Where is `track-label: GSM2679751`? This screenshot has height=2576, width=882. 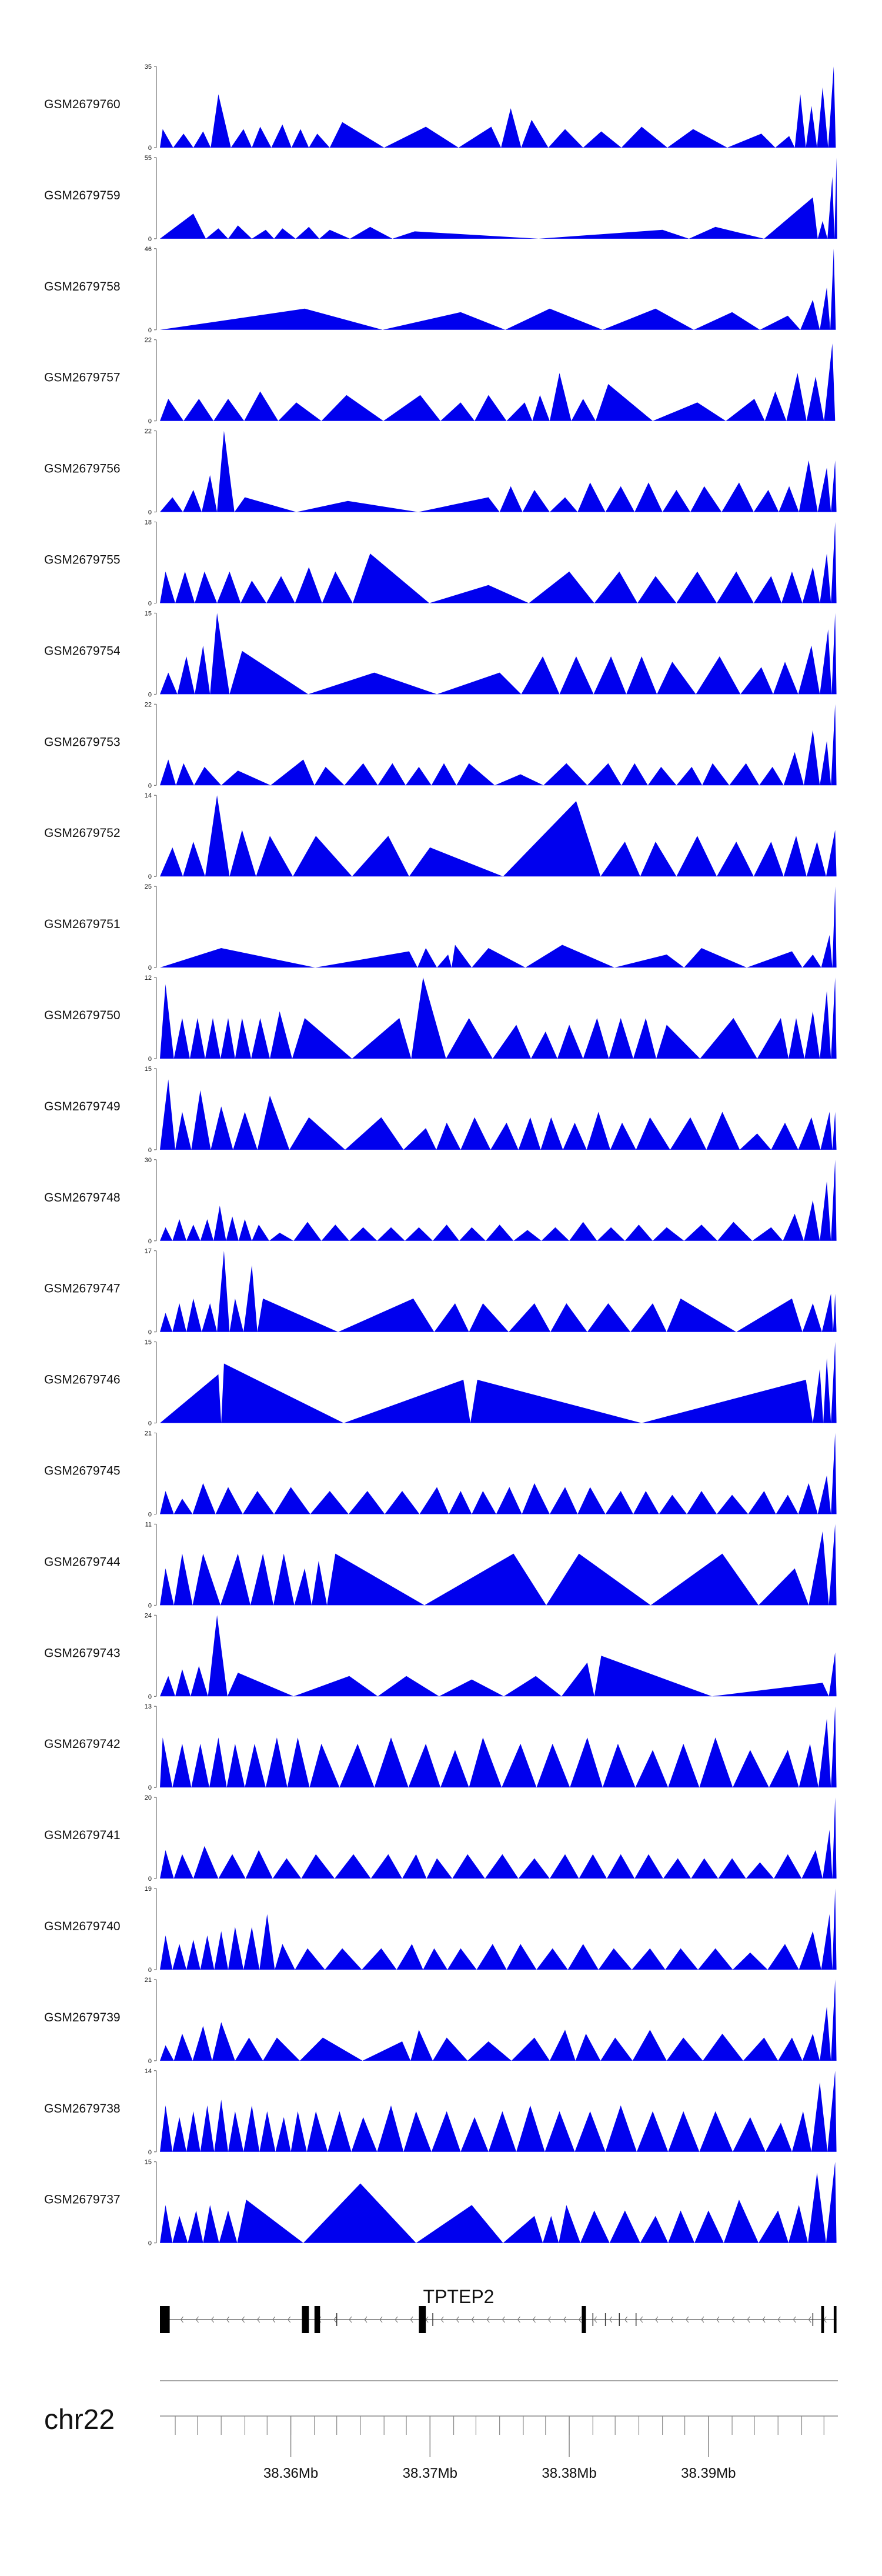 track-label: GSM2679751 is located at coordinates (82, 924).